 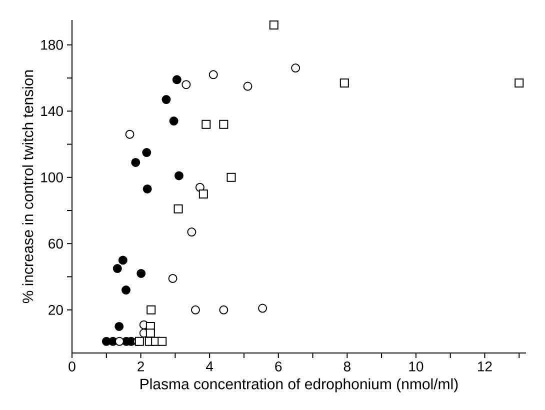 What do you see at coordinates (55, 243) in the screenshot?
I see `y-tick-label: 60` at bounding box center [55, 243].